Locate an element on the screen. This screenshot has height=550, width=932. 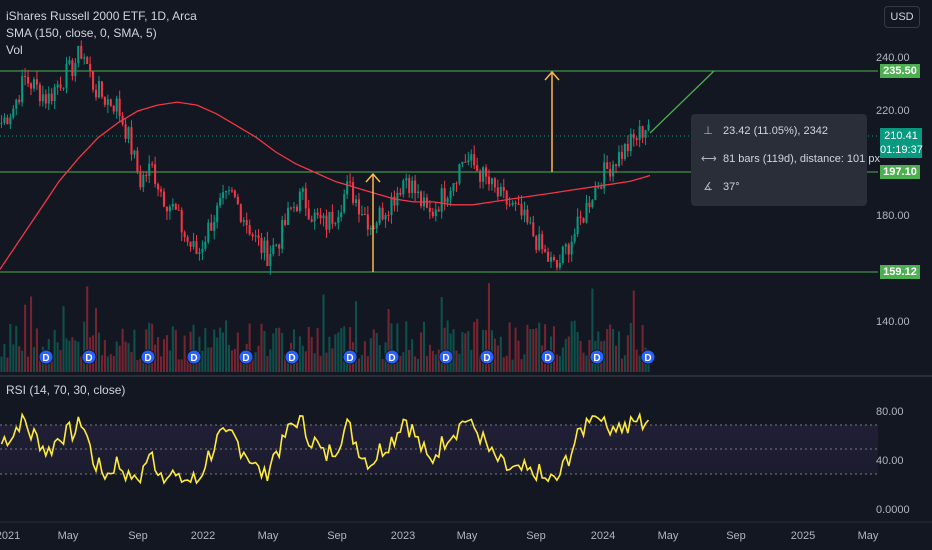
last-price-badge: 210.41 01:19:37 is located at coordinates (901, 143).